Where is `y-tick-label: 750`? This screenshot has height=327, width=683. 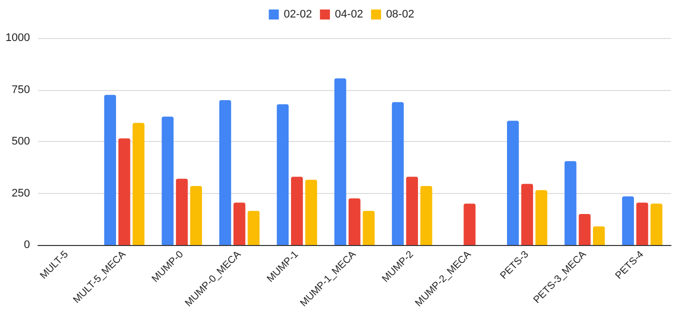
y-tick-label: 750 is located at coordinates (21, 90).